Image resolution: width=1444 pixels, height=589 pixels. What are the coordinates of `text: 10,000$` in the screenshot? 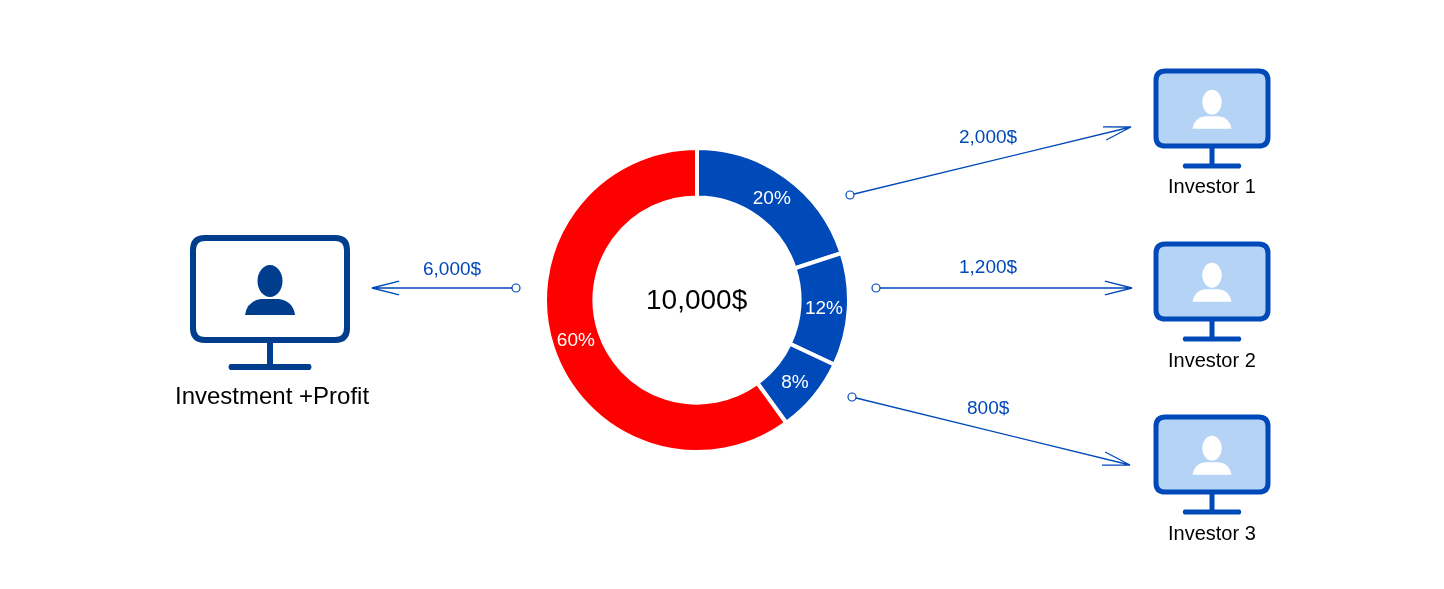 It's located at (697, 299).